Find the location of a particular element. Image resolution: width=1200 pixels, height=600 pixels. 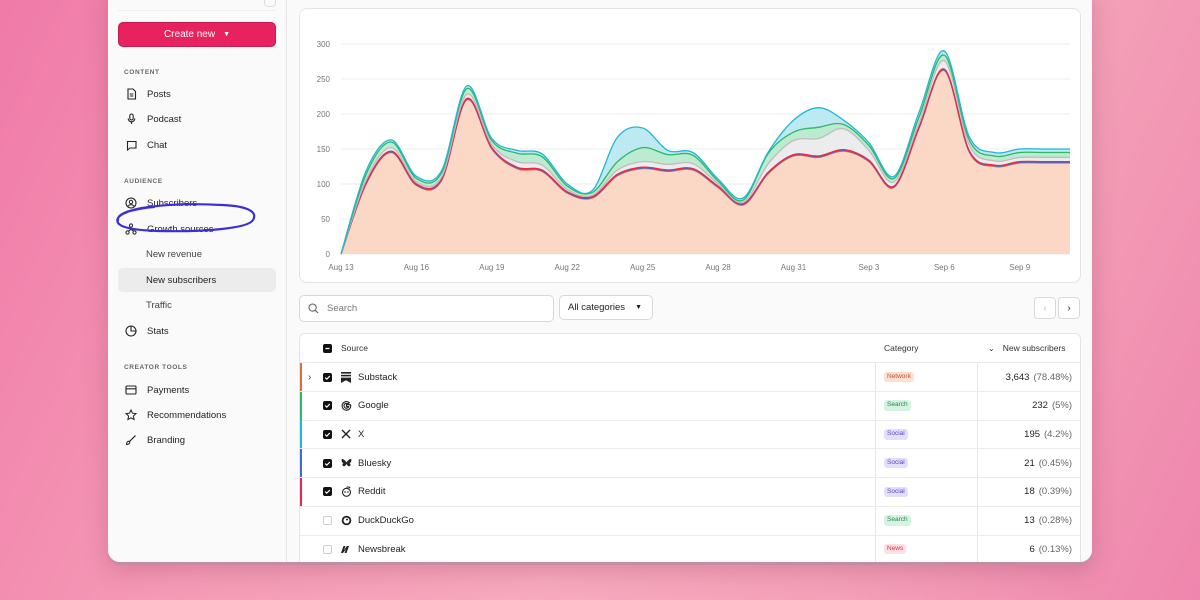

subscriber-percent: (0.13%) is located at coordinates (1055, 549).